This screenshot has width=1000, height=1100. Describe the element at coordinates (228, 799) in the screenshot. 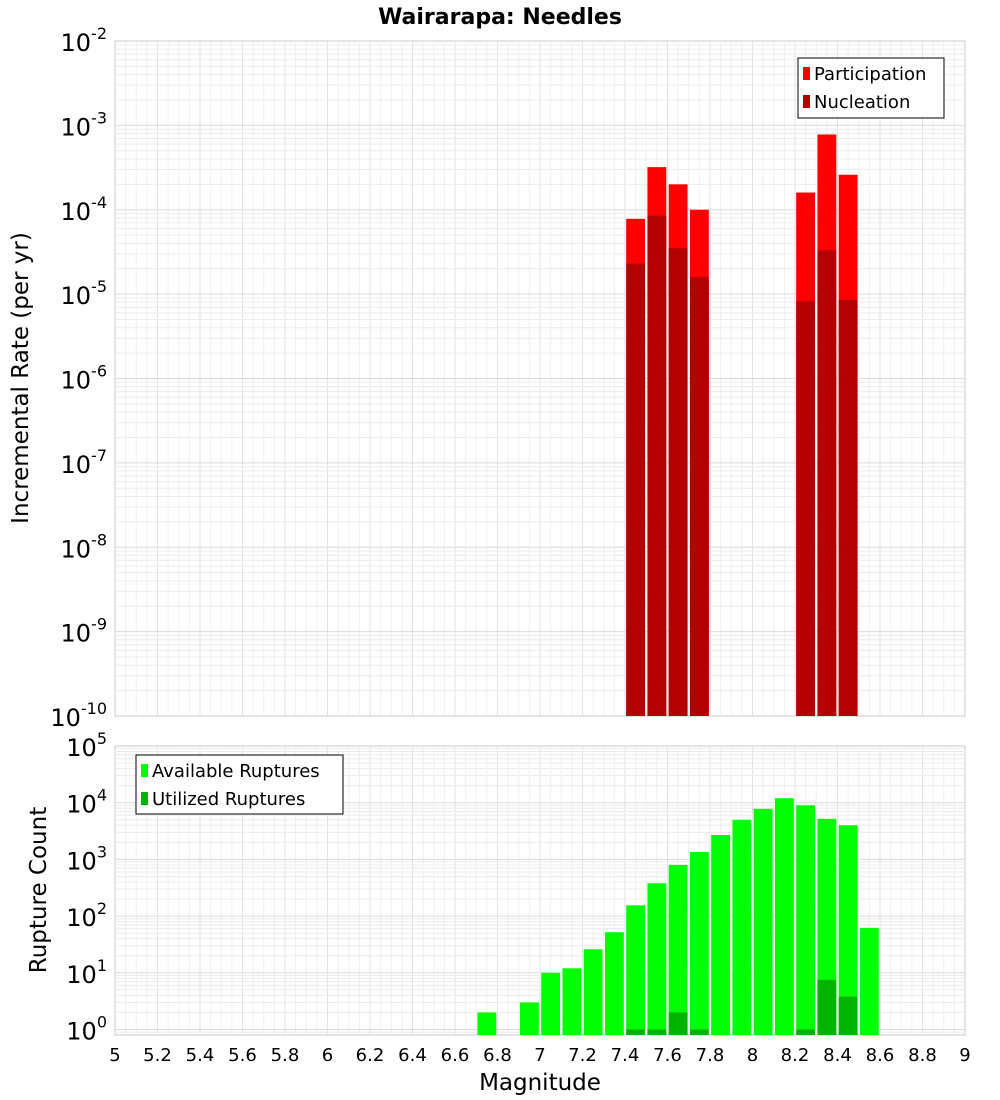

I see `bottom-legend-label: Utilized Ruptures` at that location.